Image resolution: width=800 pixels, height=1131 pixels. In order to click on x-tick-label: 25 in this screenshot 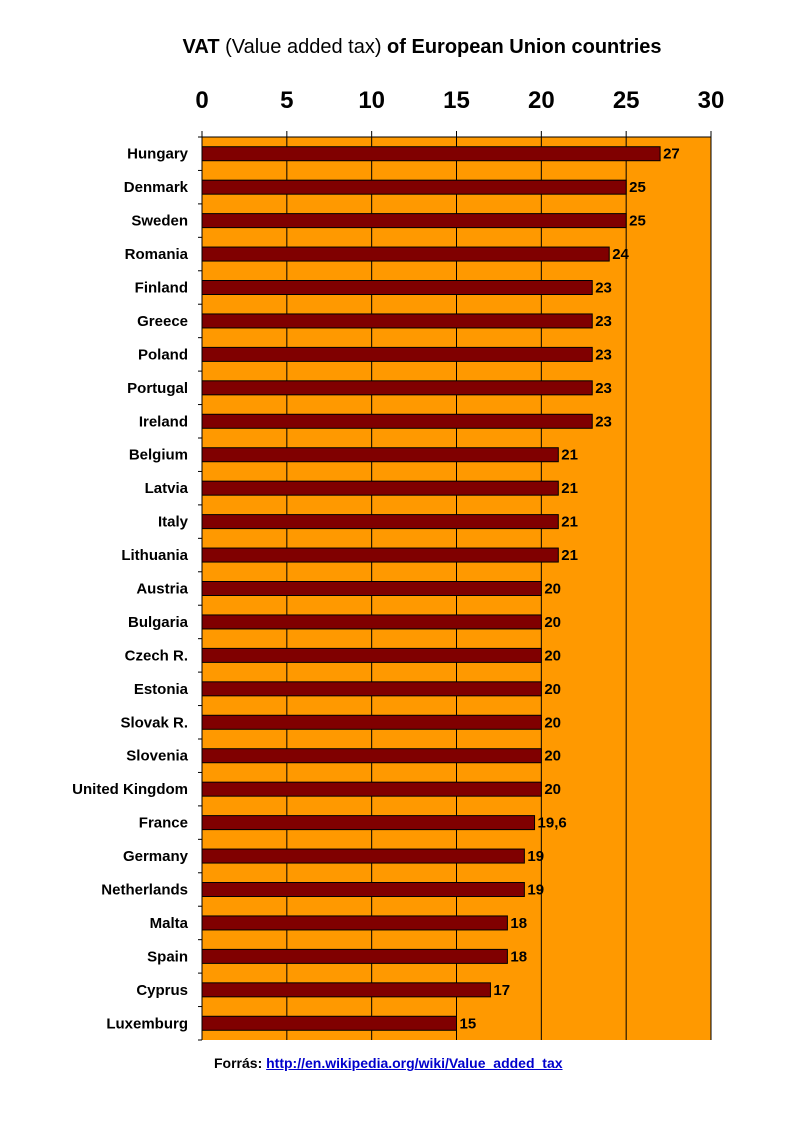, I will do `click(626, 100)`.